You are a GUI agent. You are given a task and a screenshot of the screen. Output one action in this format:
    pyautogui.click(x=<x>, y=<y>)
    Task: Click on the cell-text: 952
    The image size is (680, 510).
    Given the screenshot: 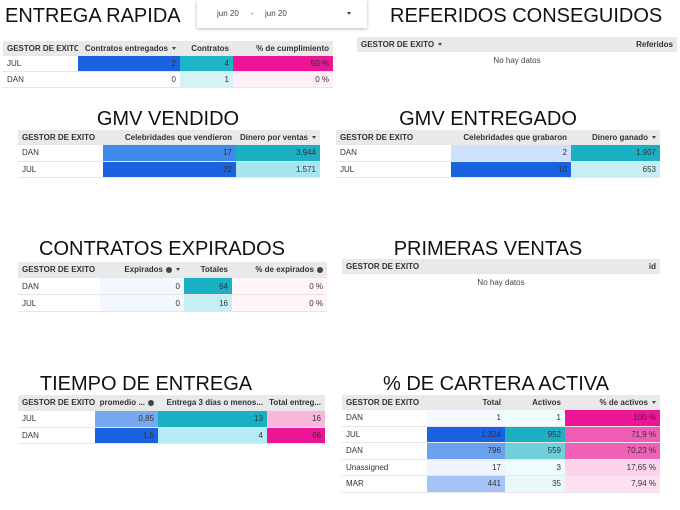 What is the action you would take?
    pyautogui.click(x=554, y=434)
    